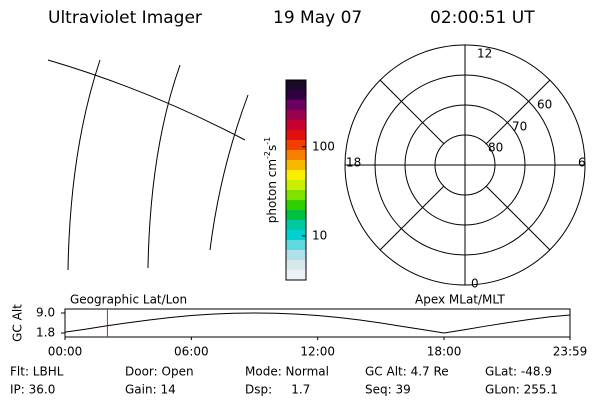 Image resolution: width=600 pixels, height=400 pixels. What do you see at coordinates (18, 323) in the screenshot?
I see `y-axis-label: GC Alt` at bounding box center [18, 323].